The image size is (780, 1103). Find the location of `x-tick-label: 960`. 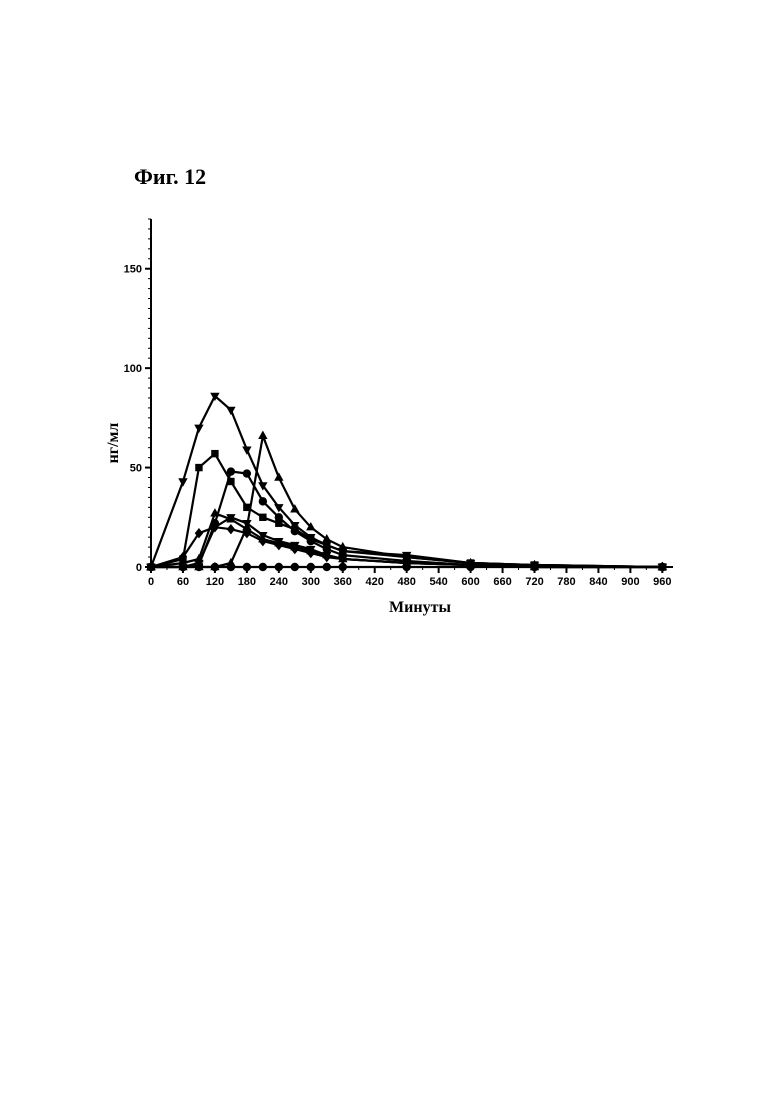

x-tick-label: 960 is located at coordinates (662, 582).